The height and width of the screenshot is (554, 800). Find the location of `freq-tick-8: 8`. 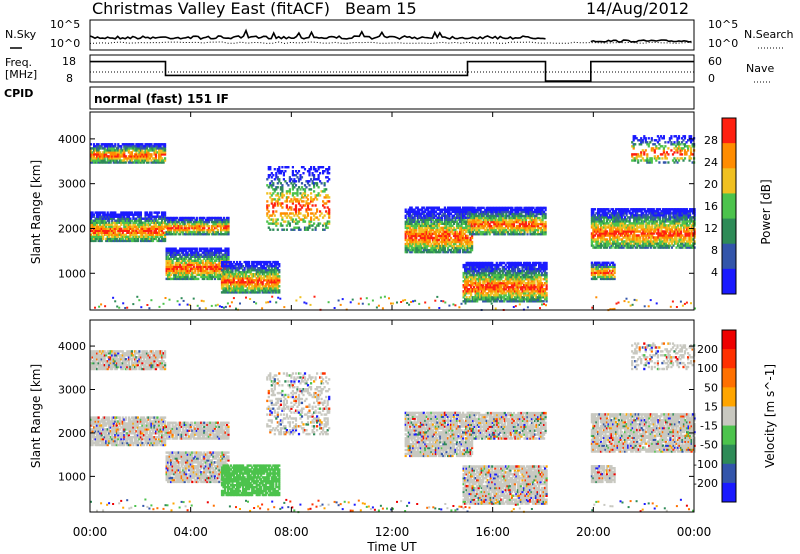

freq-tick-8: 8 is located at coordinates (69, 78).